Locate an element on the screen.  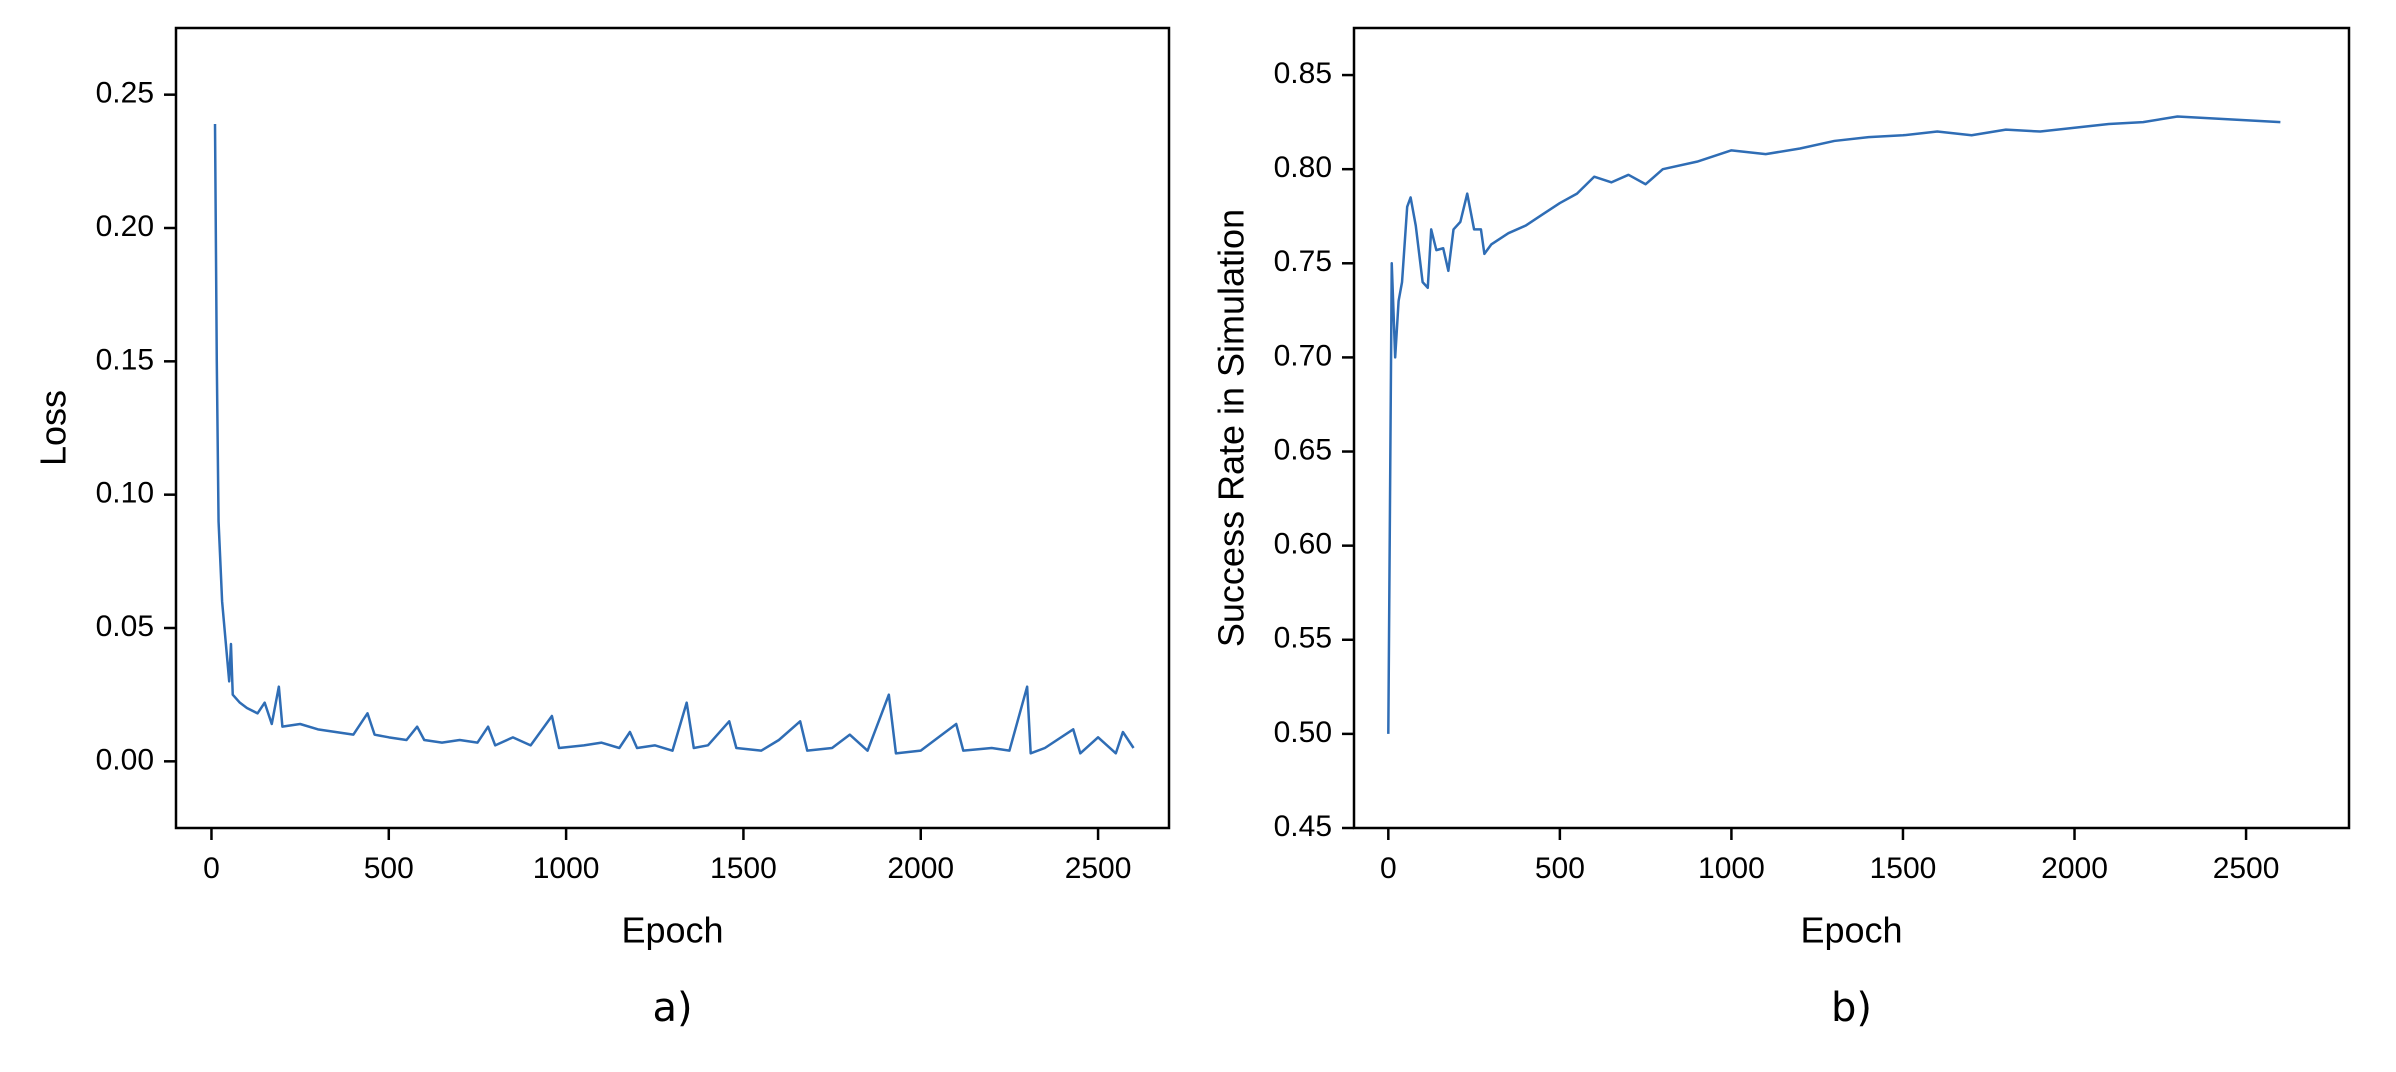
y-tick-label: 0.10 is located at coordinates (125, 493).